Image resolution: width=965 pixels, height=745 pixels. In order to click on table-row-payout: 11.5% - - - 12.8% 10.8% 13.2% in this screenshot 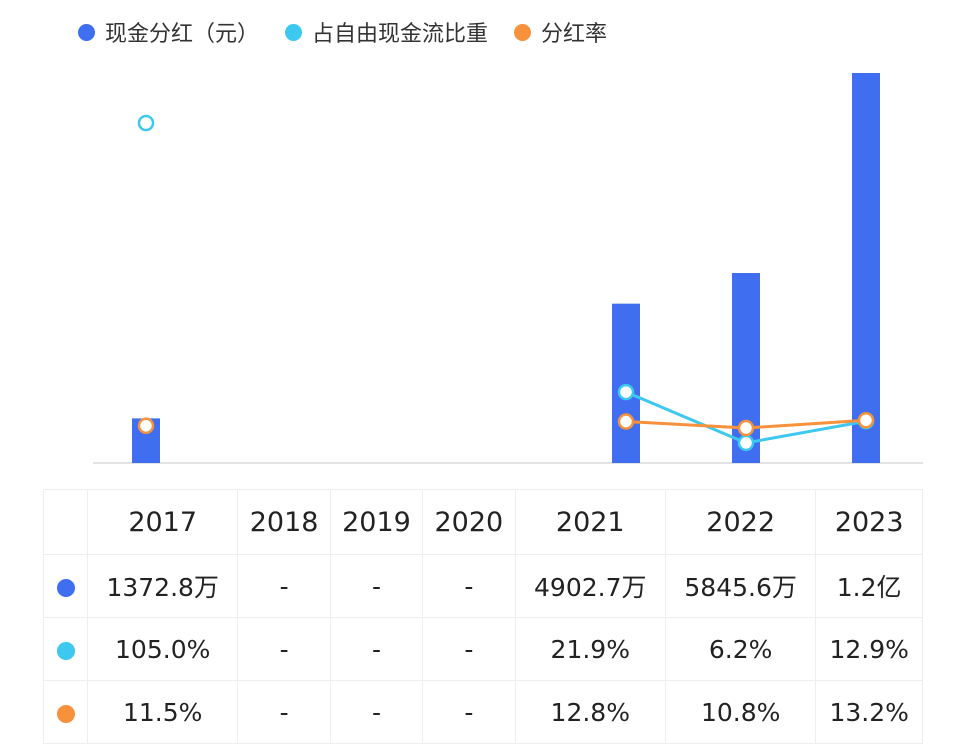, I will do `click(483, 712)`.